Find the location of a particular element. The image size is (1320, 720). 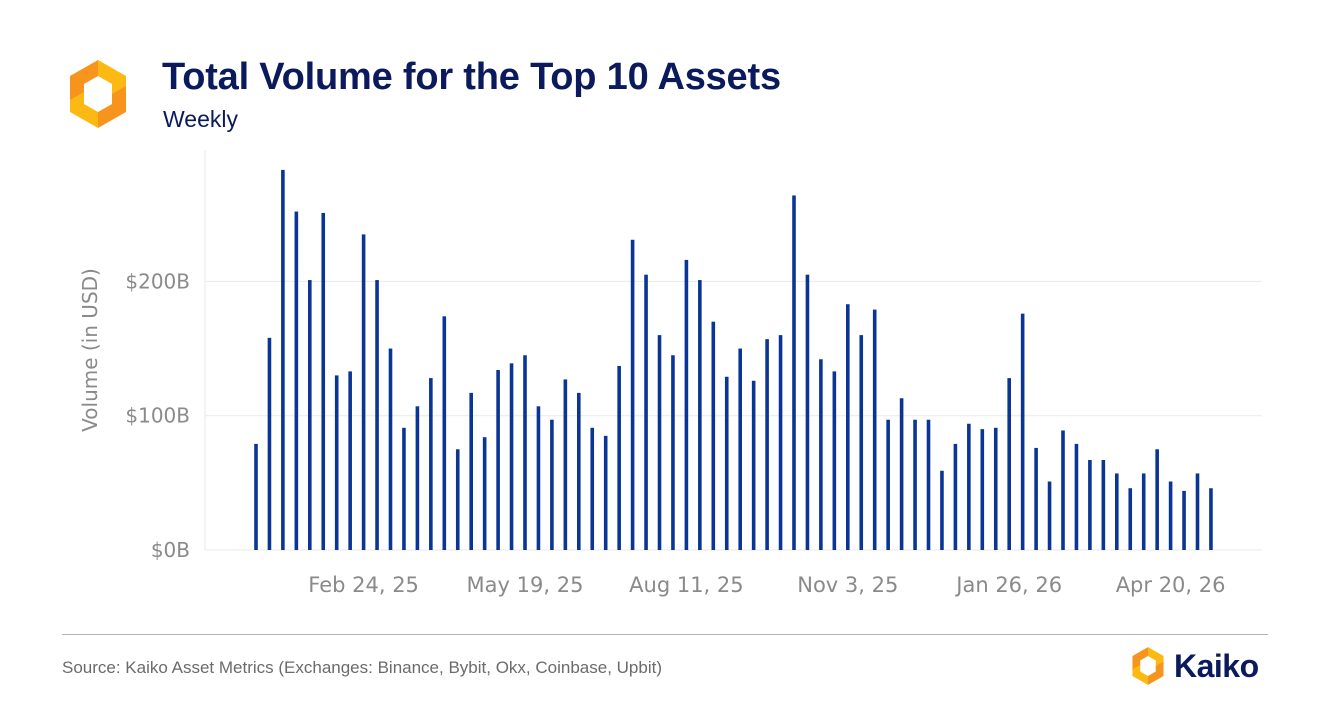

x-tick-label: Apr 20, 26 is located at coordinates (1171, 585).